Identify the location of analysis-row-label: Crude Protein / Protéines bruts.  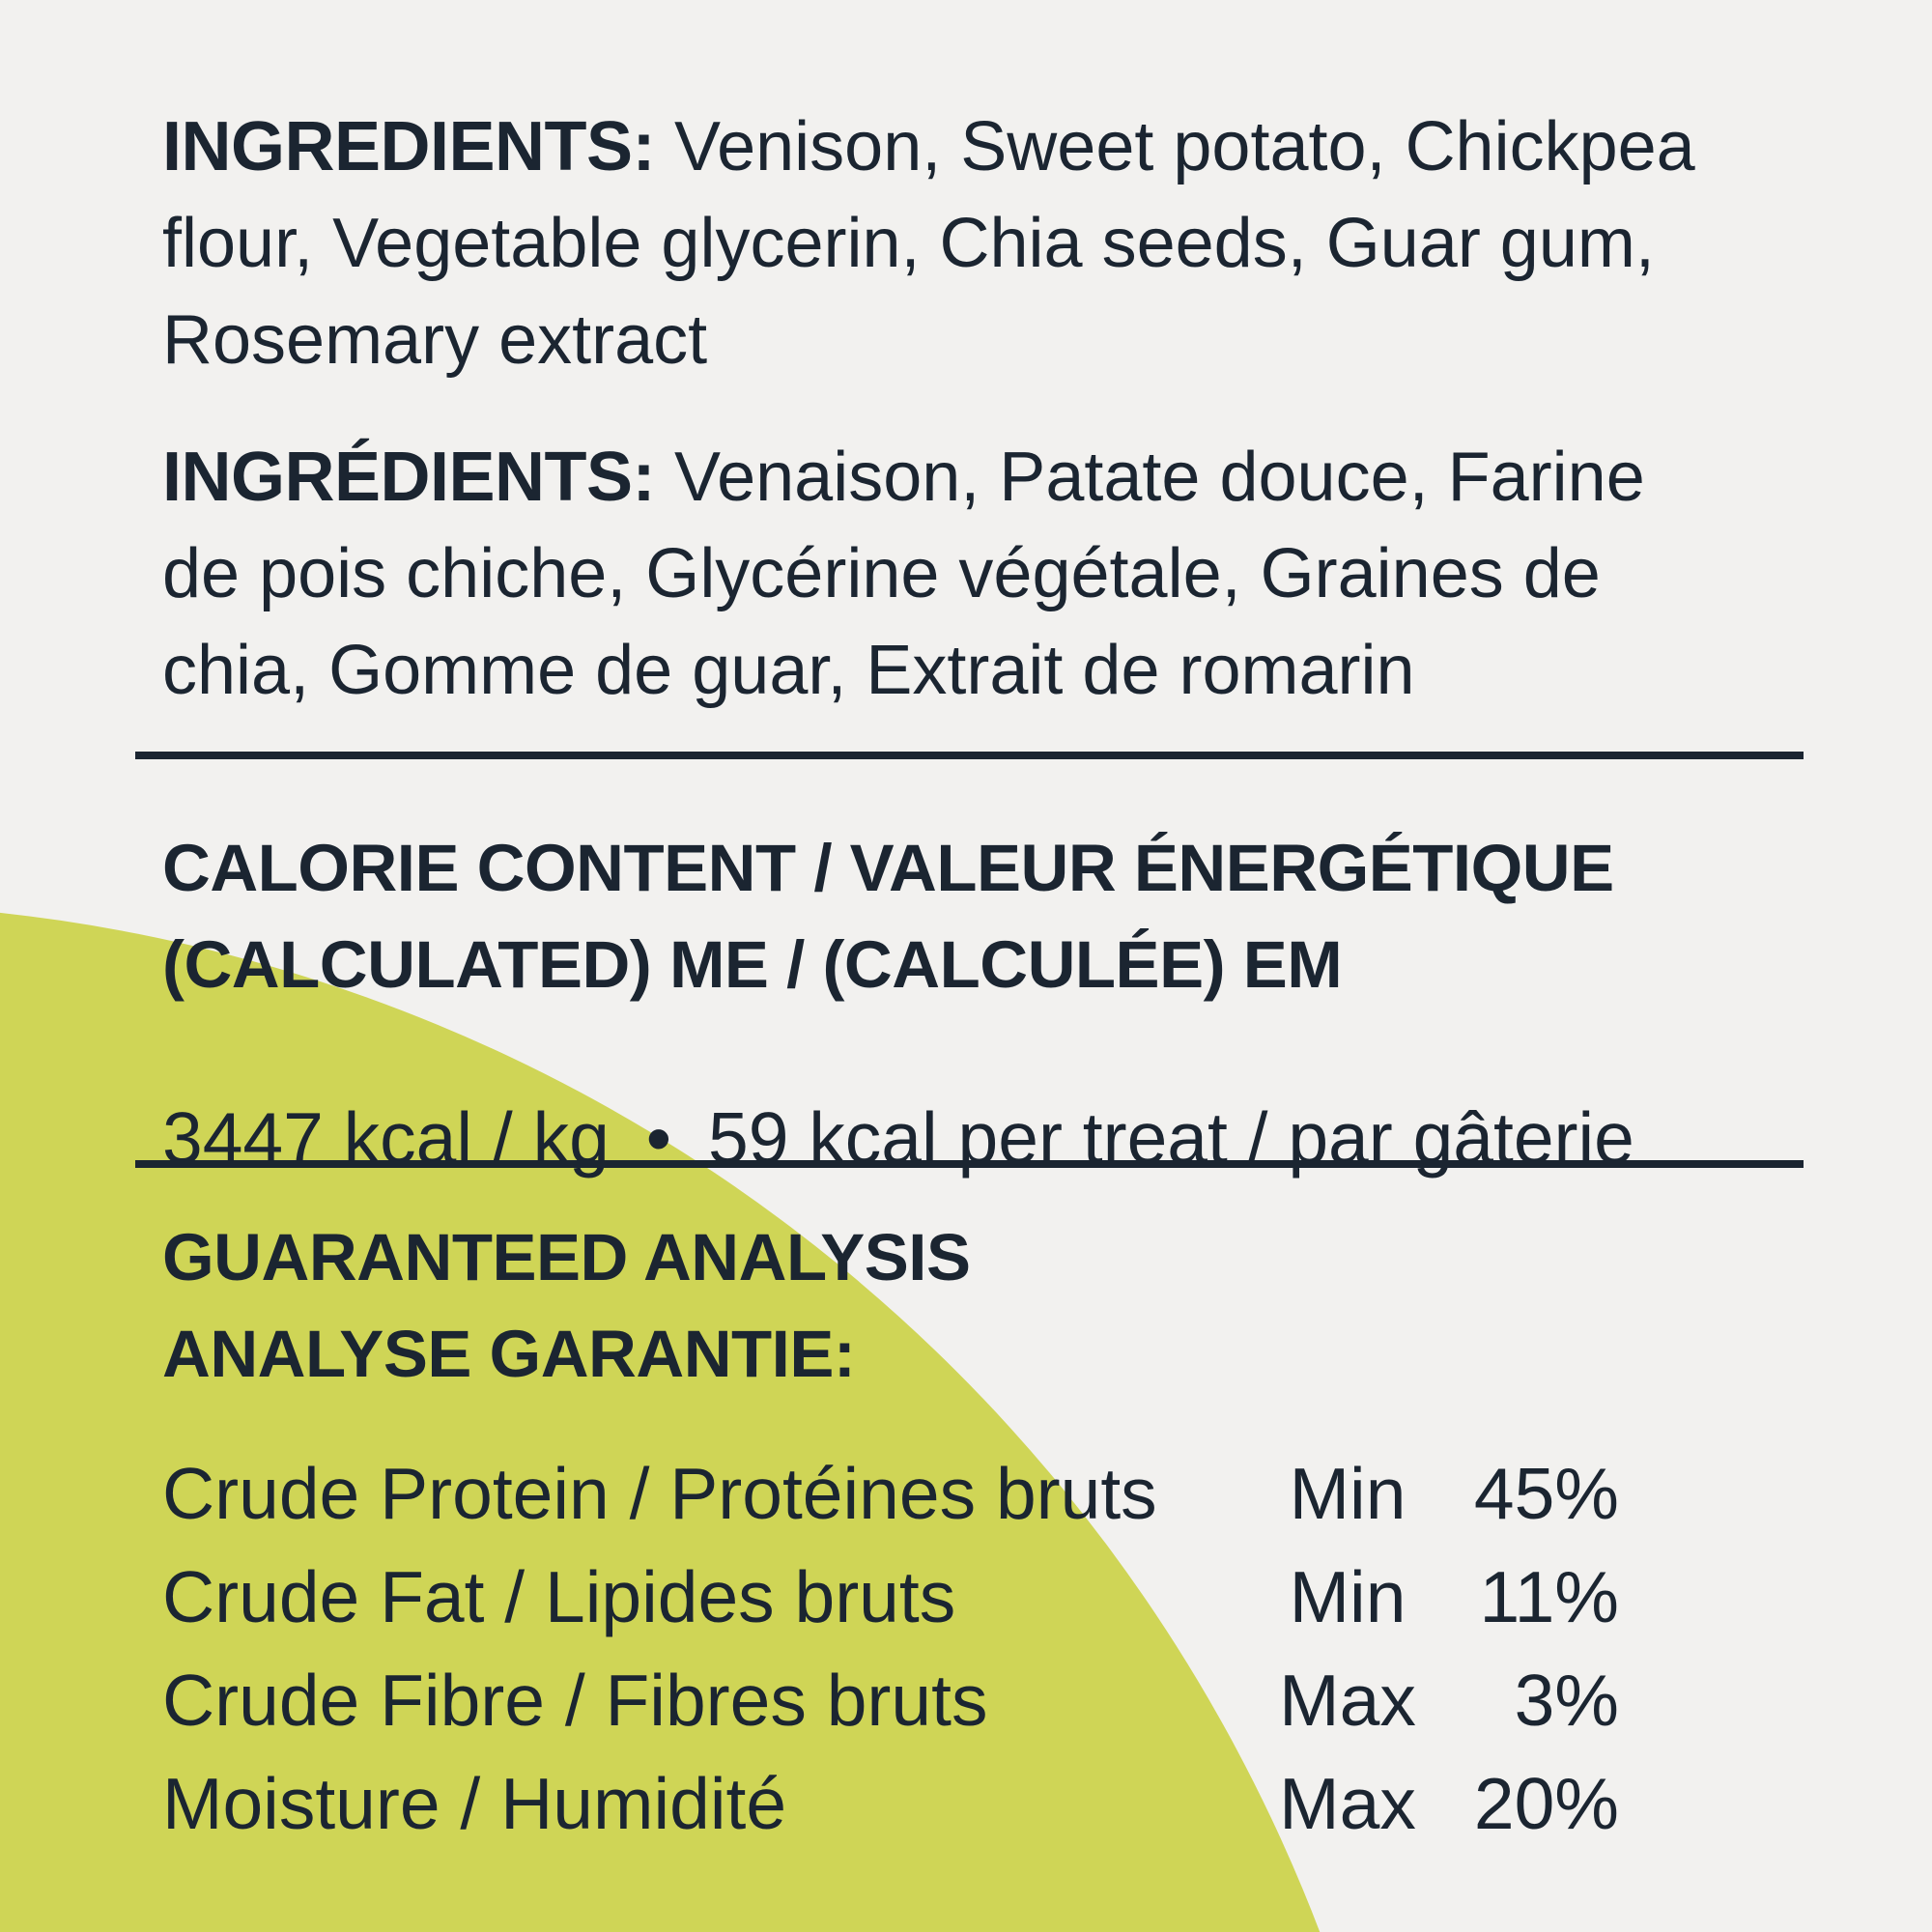
(659, 1493).